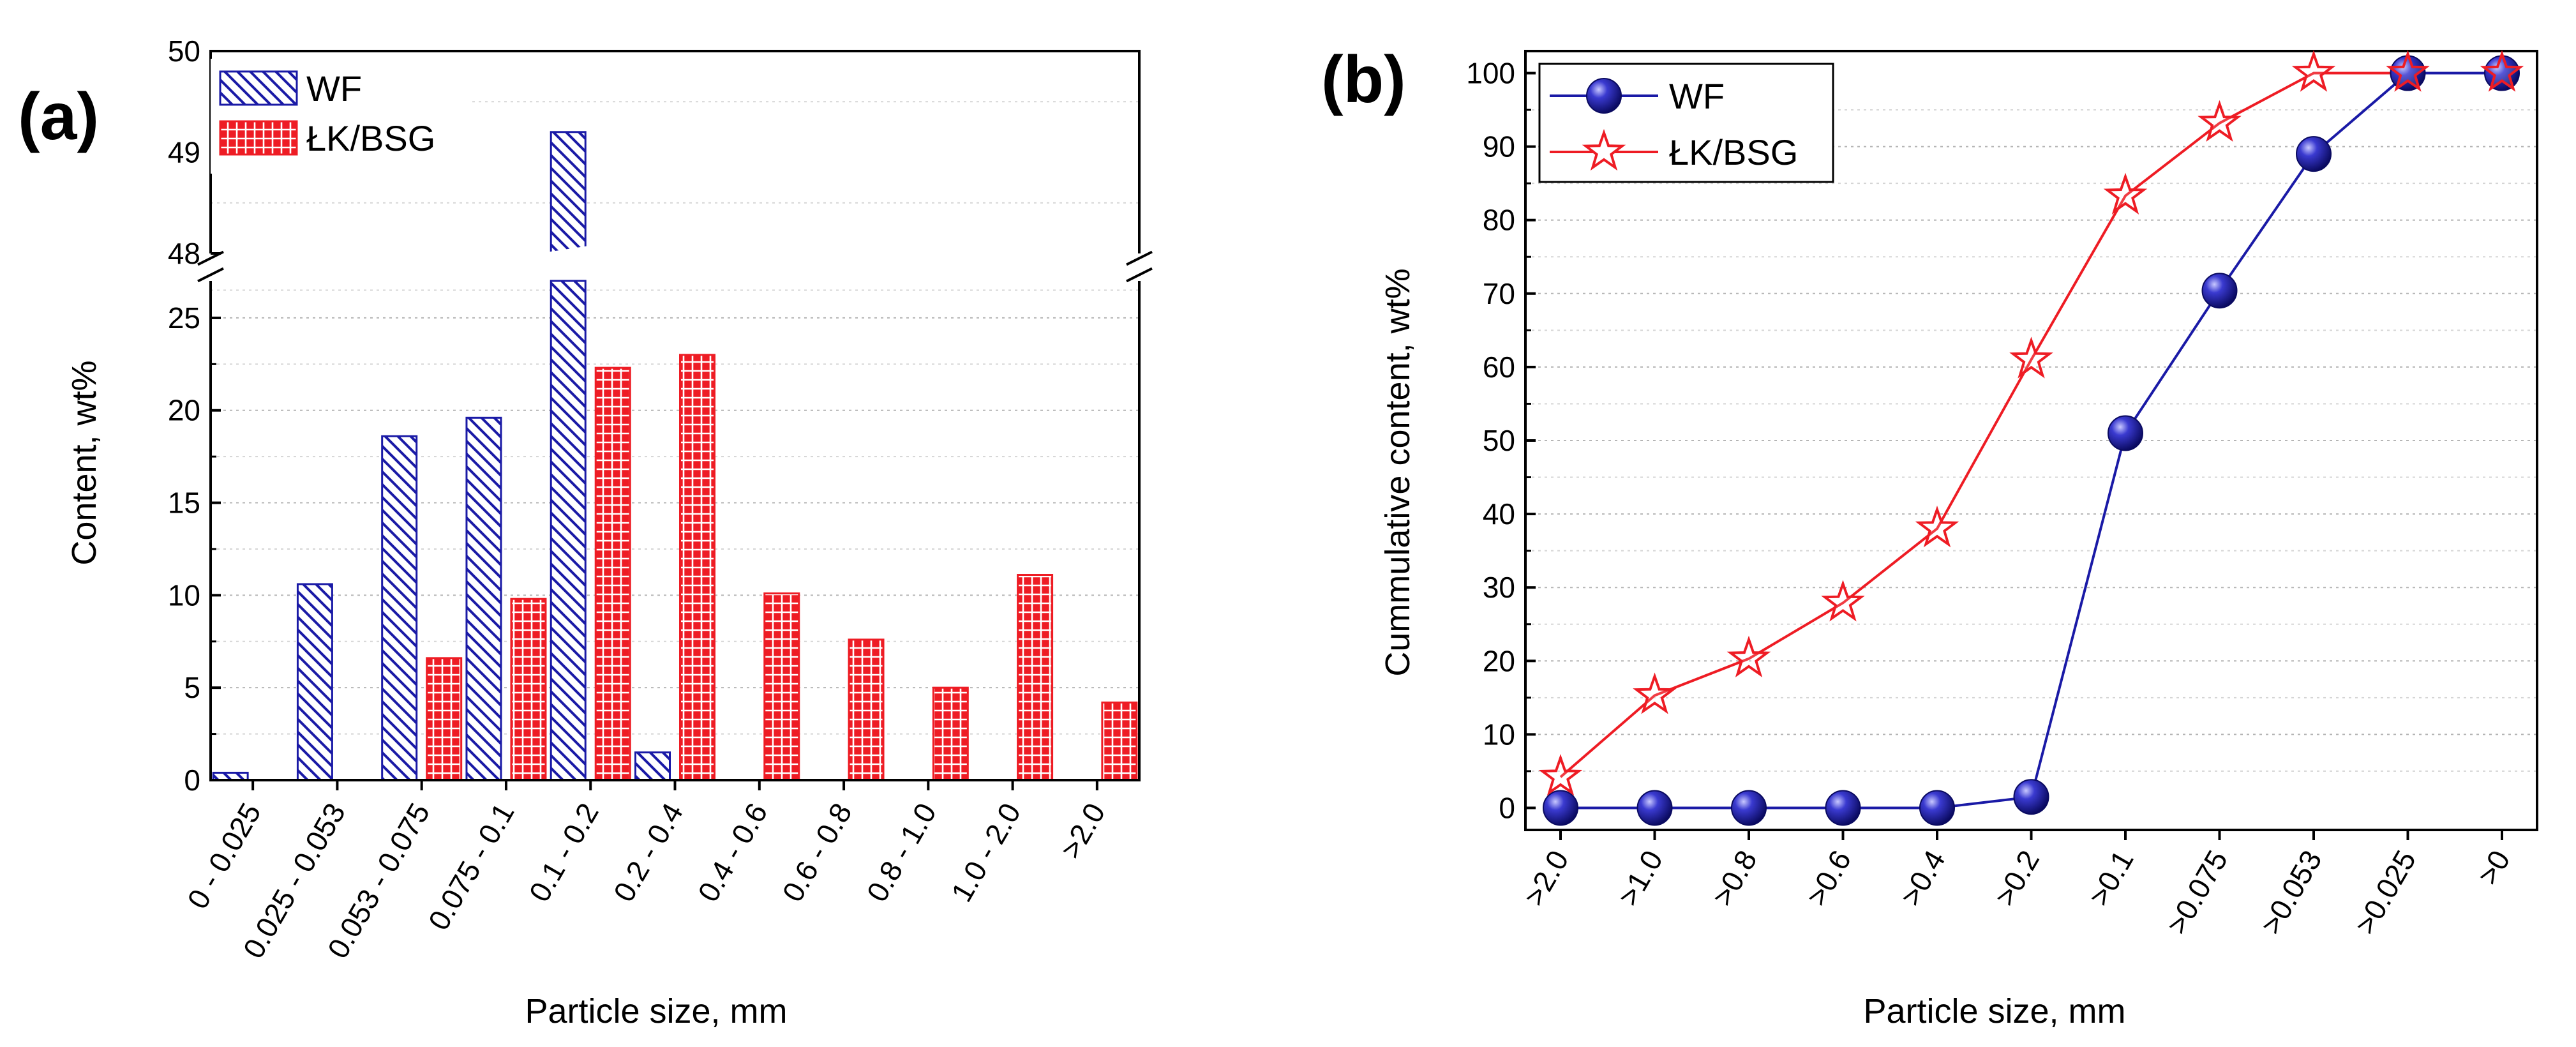 This screenshot has width=2576, height=1047. Describe the element at coordinates (656, 1011) in the screenshot. I see `panel-a-x-axis-title: Particle size, mm` at that location.